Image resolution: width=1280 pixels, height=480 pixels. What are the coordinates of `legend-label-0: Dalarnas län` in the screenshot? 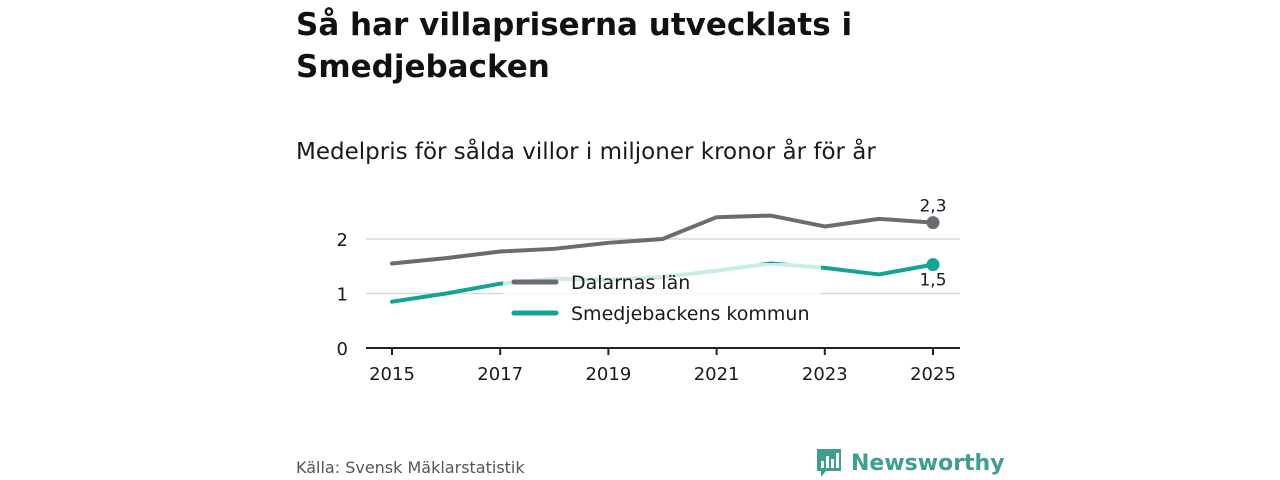 It's located at (630, 283).